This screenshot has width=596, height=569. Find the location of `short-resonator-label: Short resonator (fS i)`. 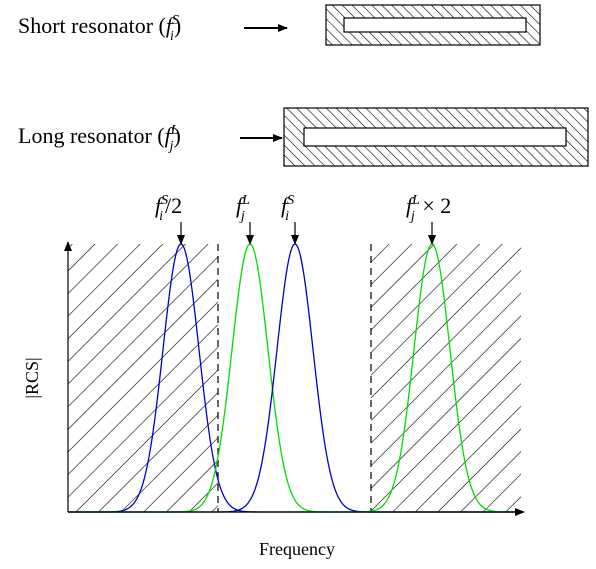

short-resonator-label: Short resonator (fS i) is located at coordinates (99, 28).